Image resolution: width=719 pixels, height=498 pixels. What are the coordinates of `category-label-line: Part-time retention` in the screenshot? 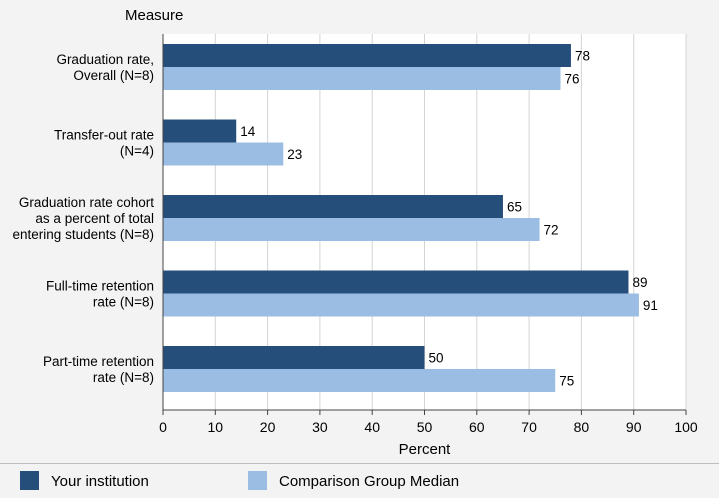 It's located at (98, 361).